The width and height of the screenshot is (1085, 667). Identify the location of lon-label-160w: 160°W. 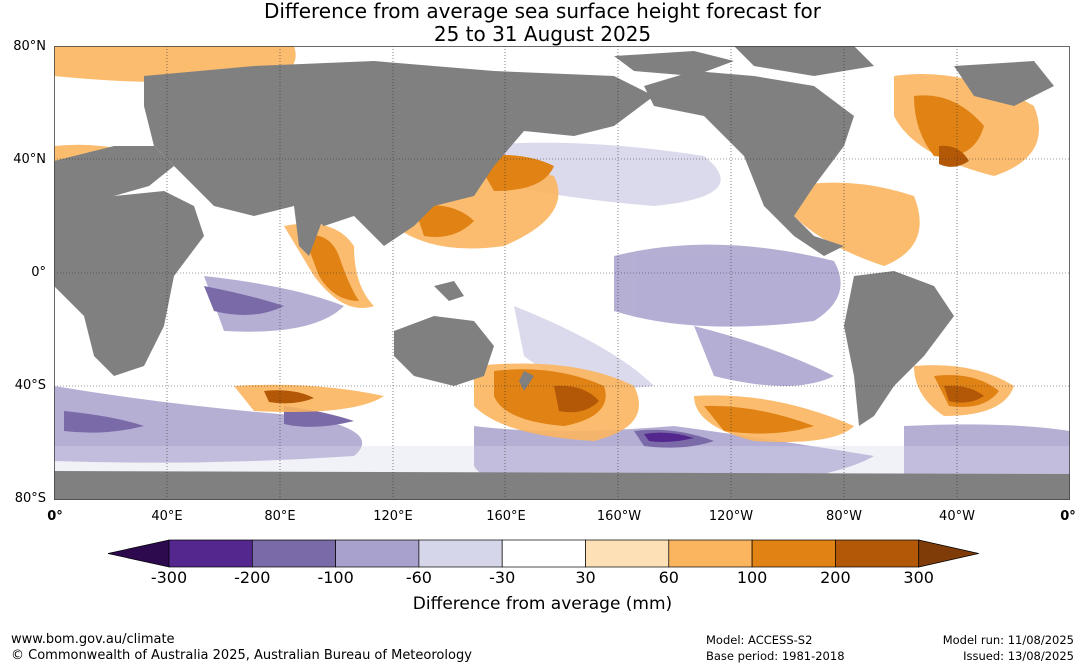
(619, 516).